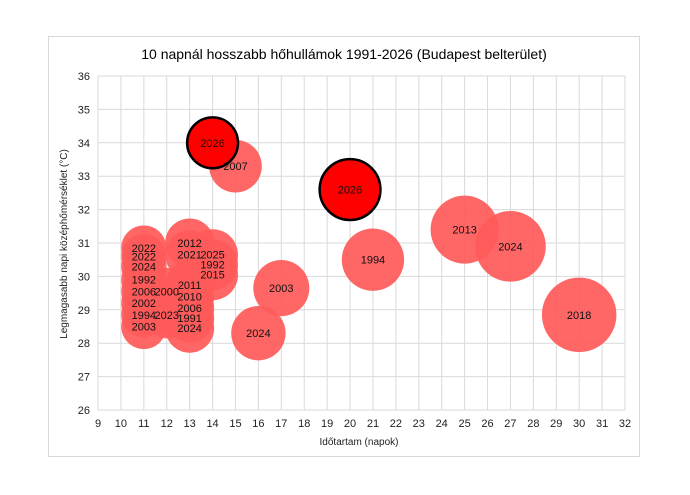 This screenshot has height=495, width=690. I want to click on x-tick-label: 20, so click(350, 424).